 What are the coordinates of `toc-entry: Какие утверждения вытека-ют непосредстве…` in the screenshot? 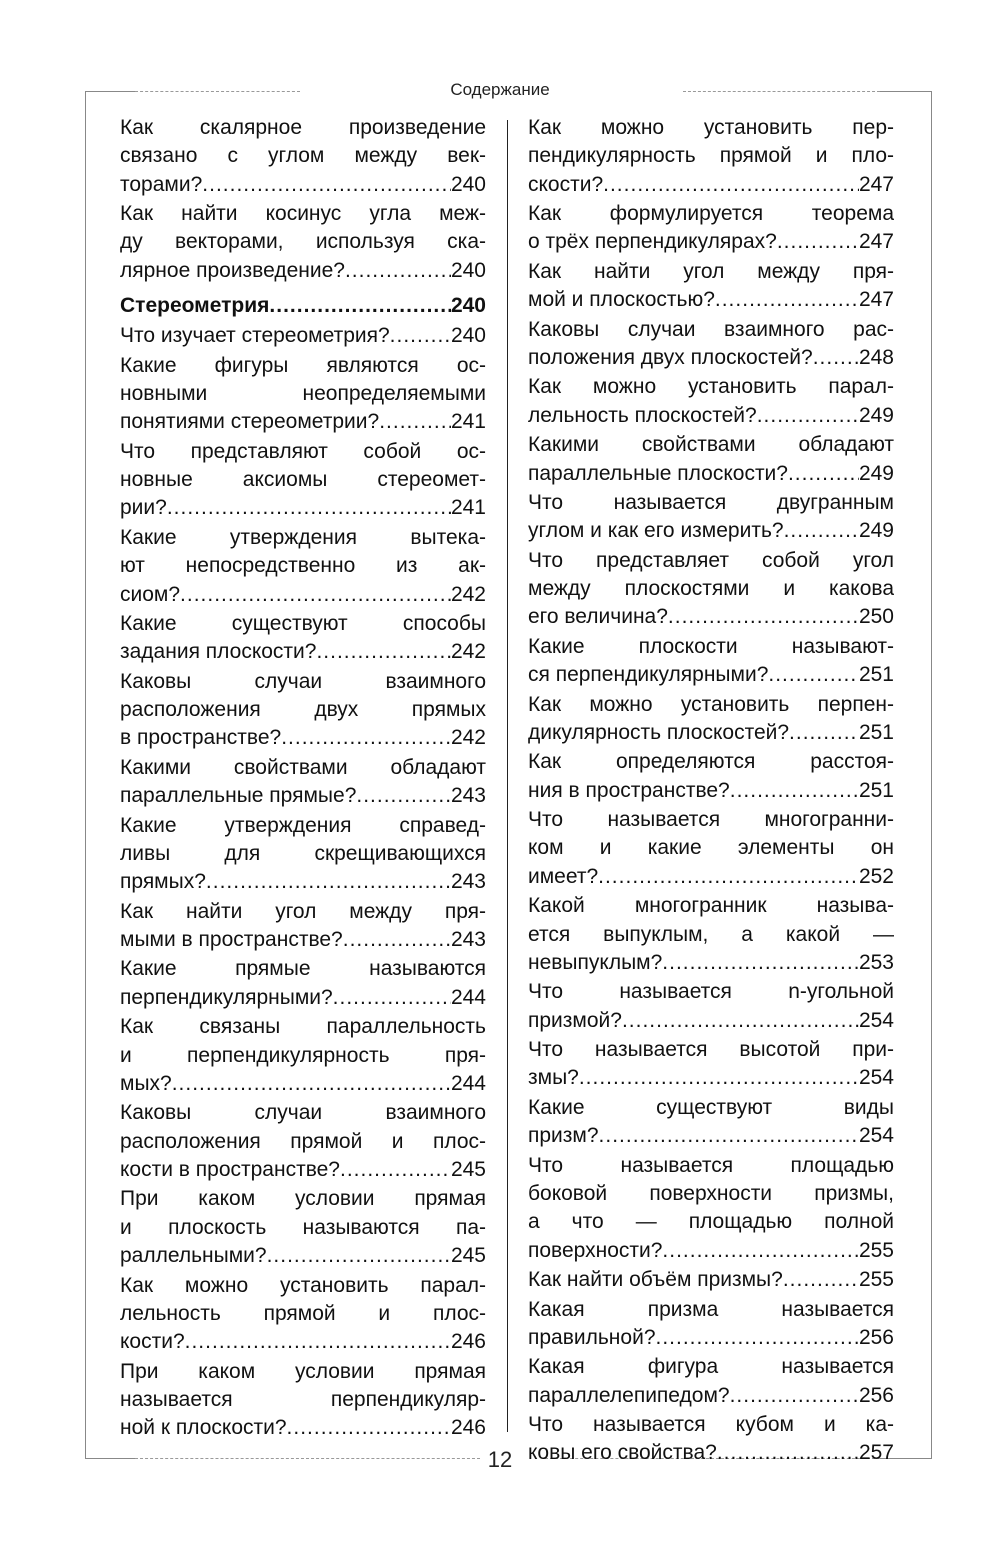 It's located at (303, 566).